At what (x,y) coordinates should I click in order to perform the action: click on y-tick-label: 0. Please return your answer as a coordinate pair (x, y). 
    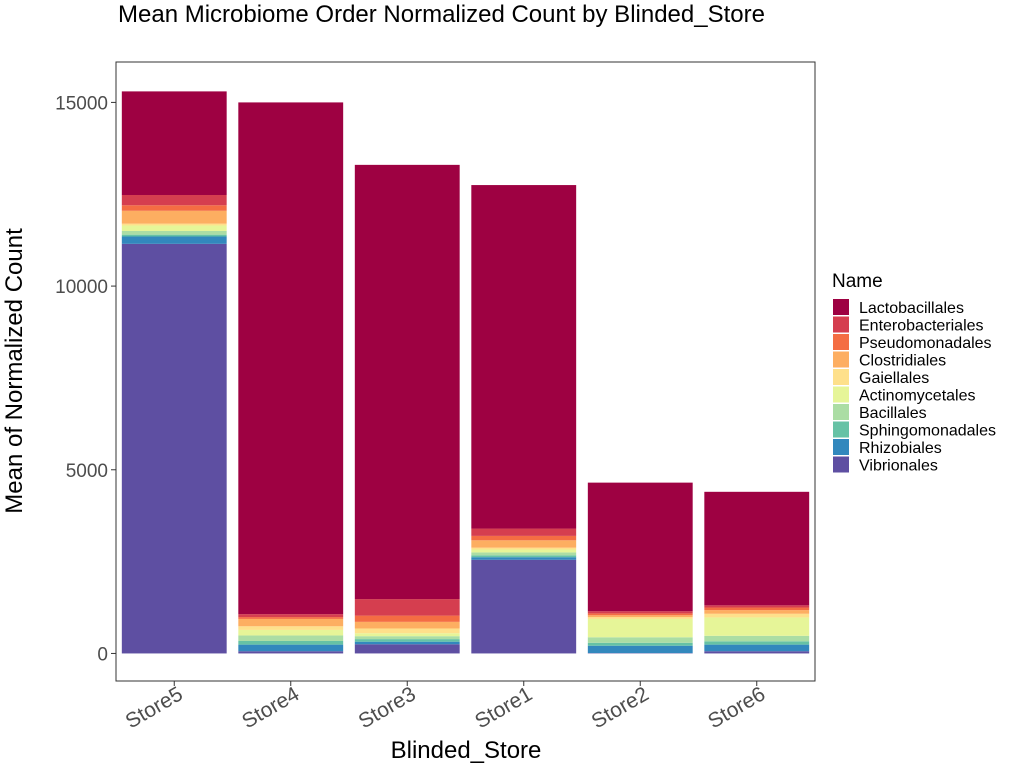
    Looking at the image, I should click on (102, 654).